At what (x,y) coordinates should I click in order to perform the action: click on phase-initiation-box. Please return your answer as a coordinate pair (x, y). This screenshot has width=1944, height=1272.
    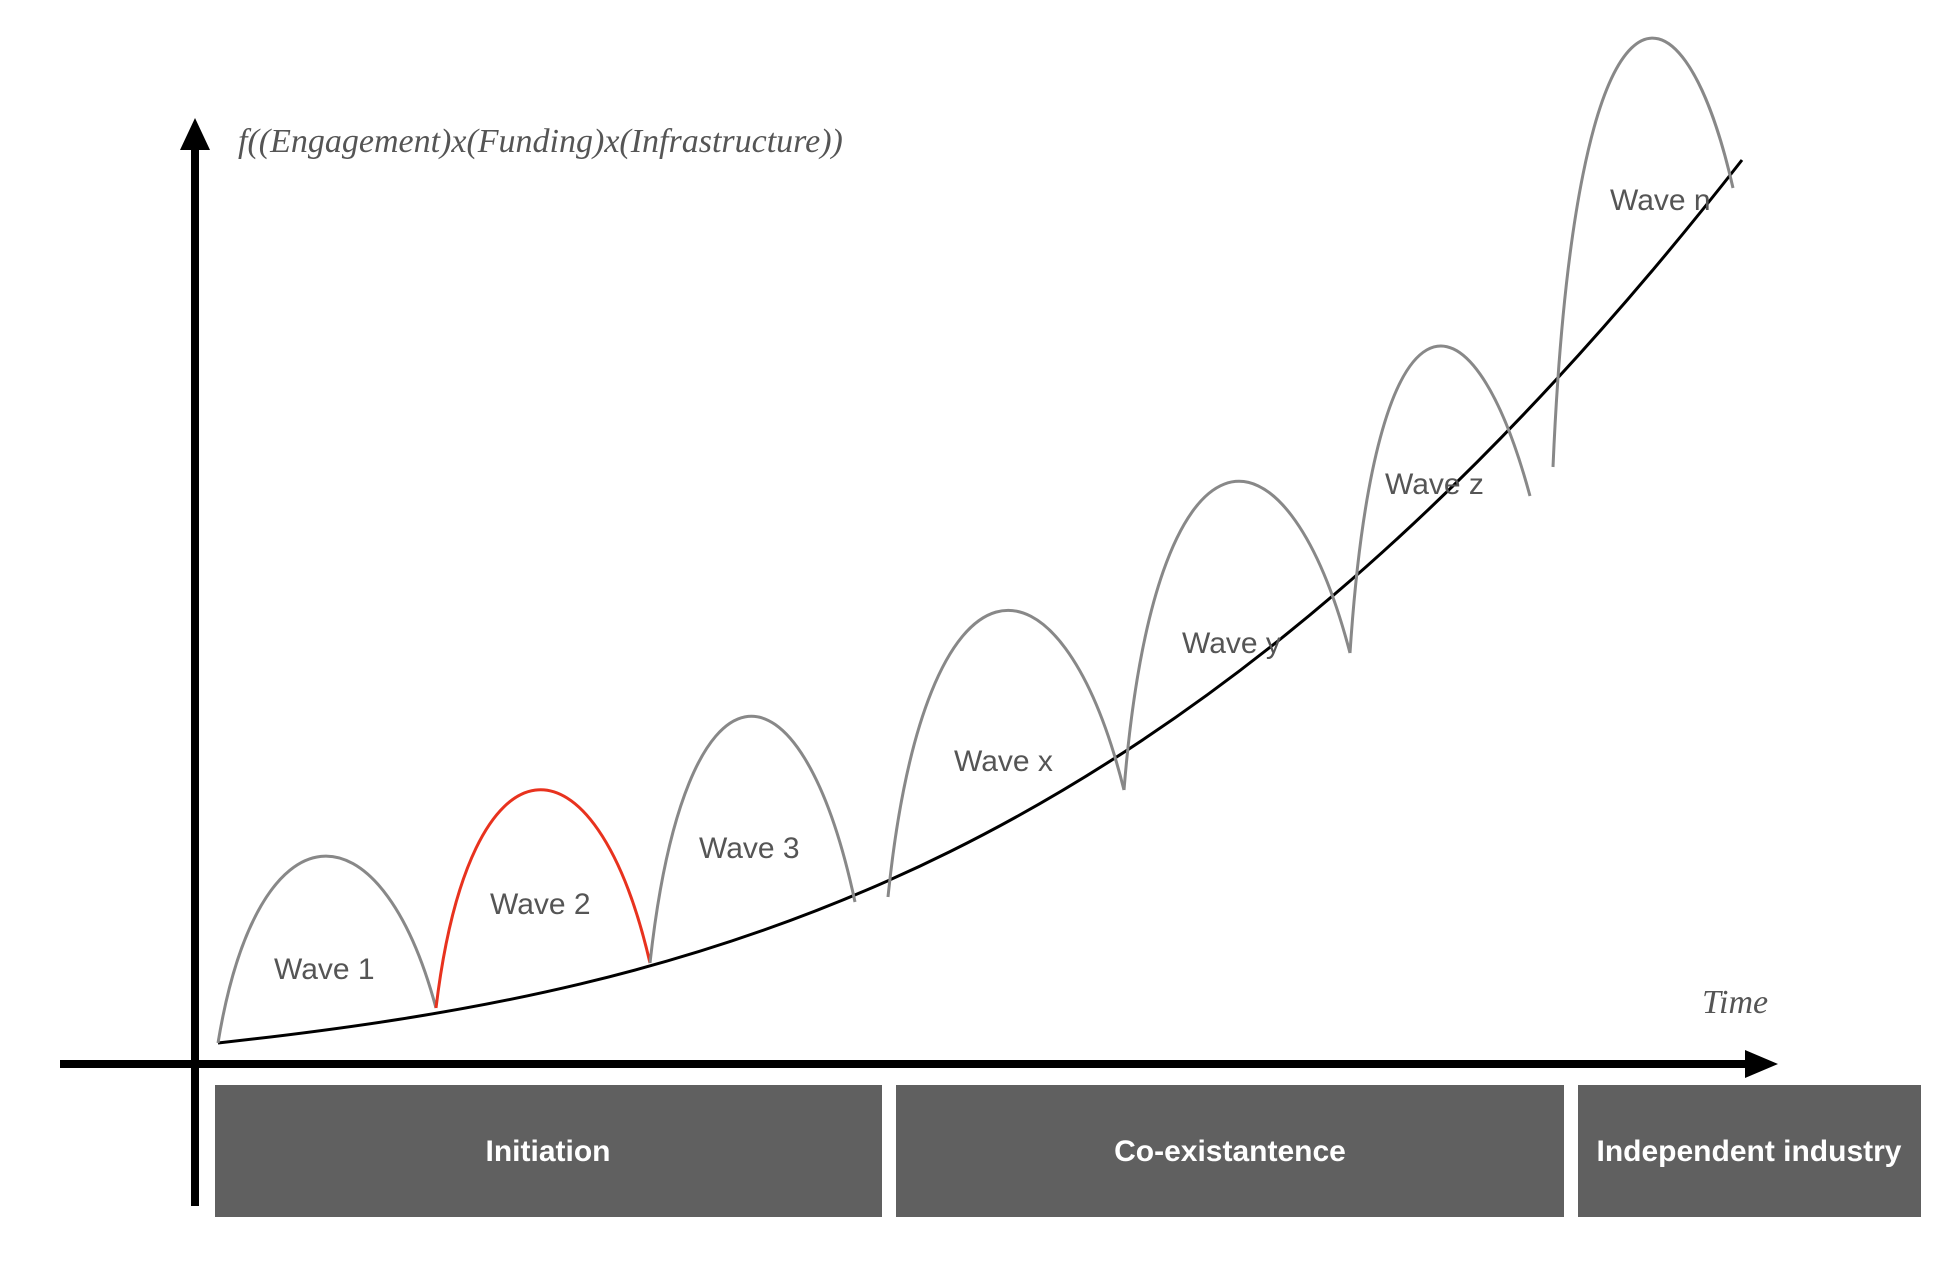
    Looking at the image, I should click on (548, 1151).